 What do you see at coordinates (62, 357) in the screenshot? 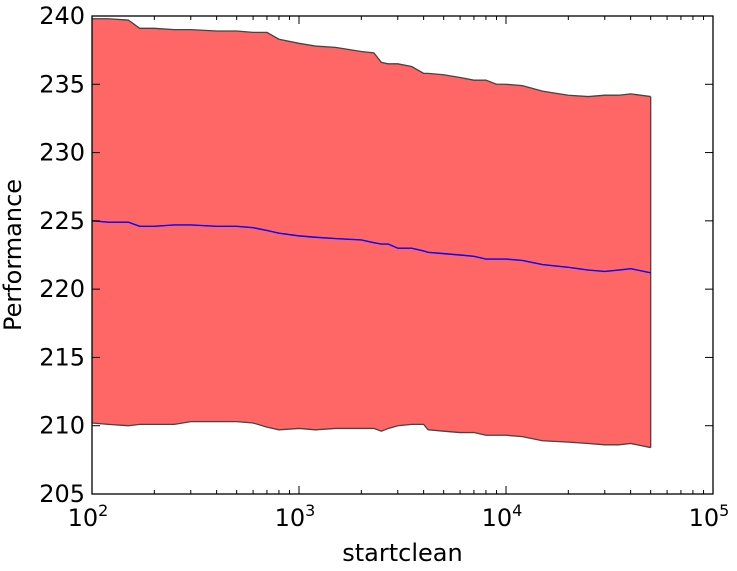
I see `y-tick-label: 215` at bounding box center [62, 357].